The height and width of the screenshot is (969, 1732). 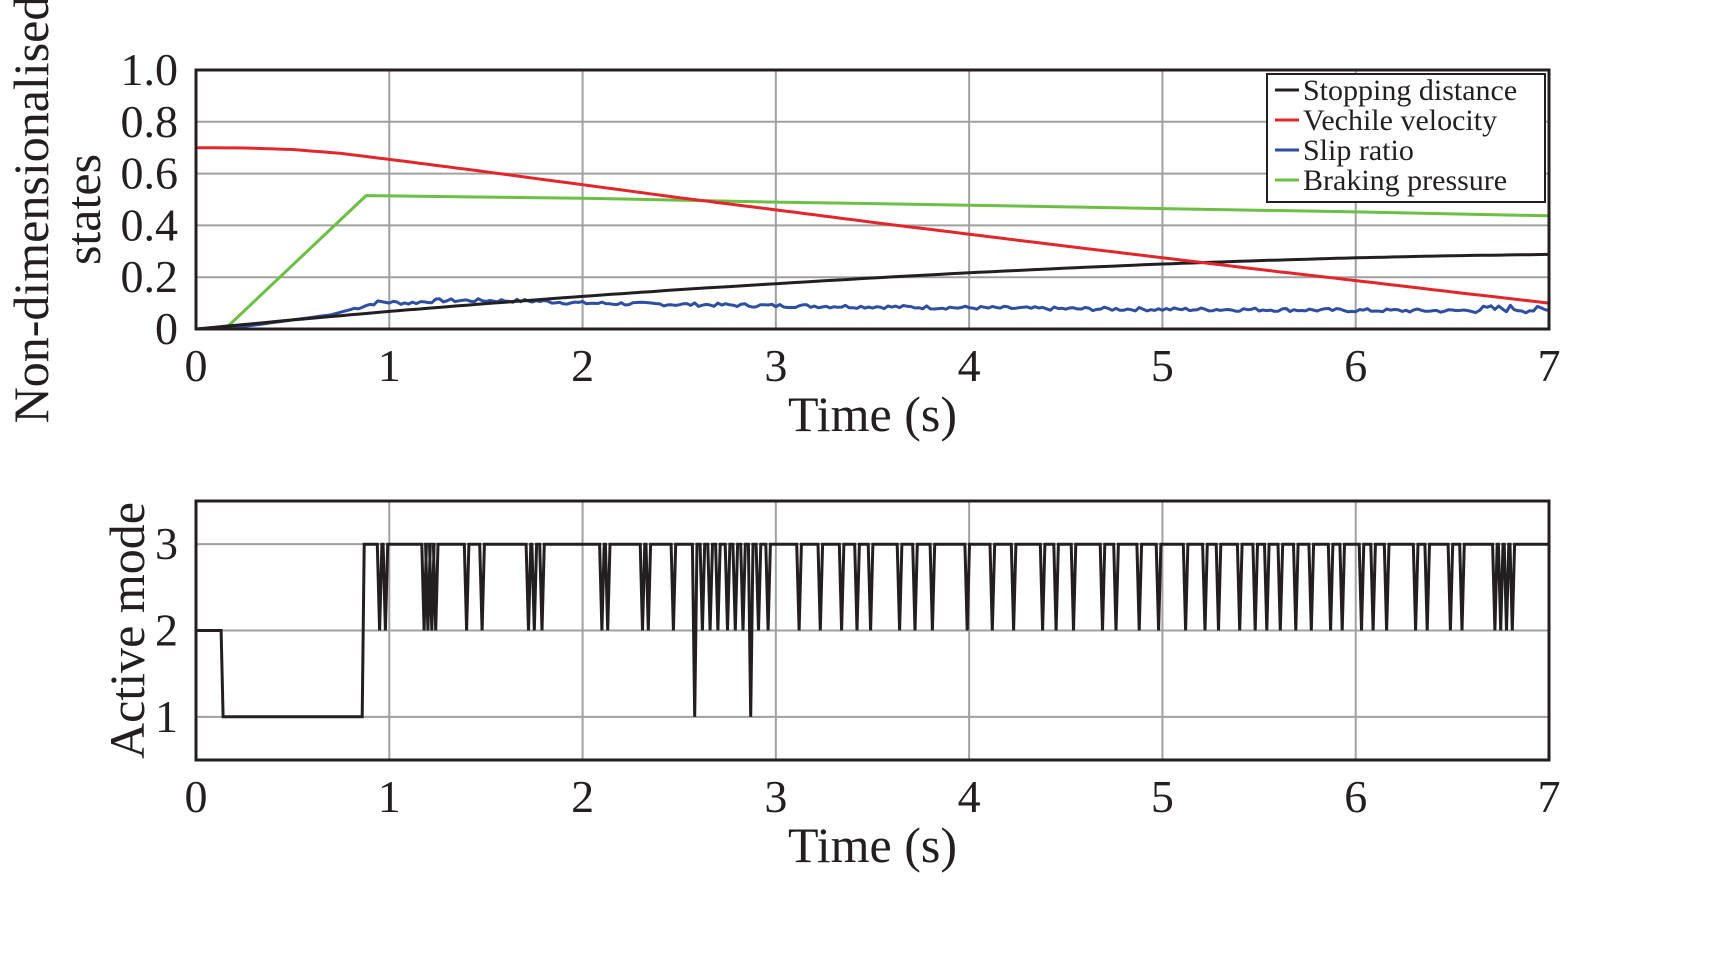 What do you see at coordinates (31, 211) in the screenshot?
I see `top-y-axis-label-line-1: Non-dimensionalised` at bounding box center [31, 211].